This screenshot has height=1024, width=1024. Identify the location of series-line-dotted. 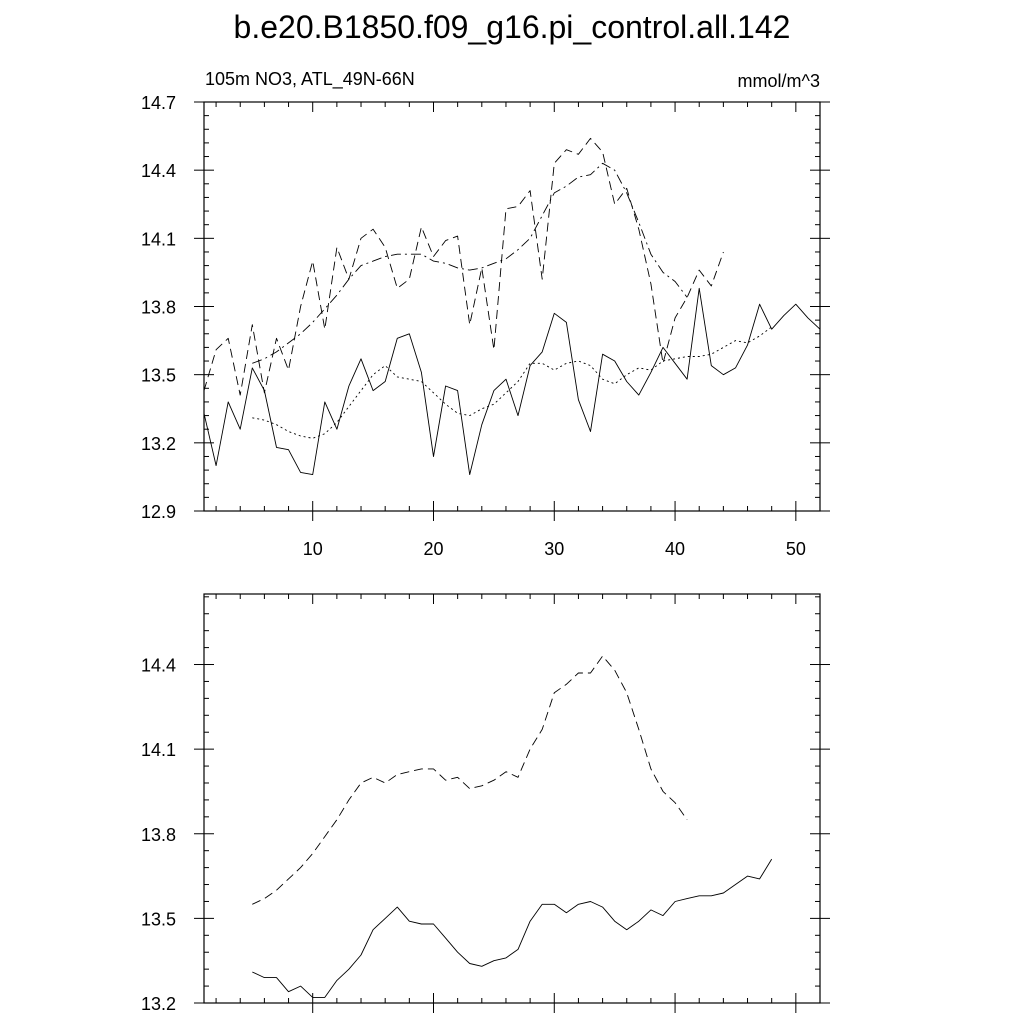
(512, 382).